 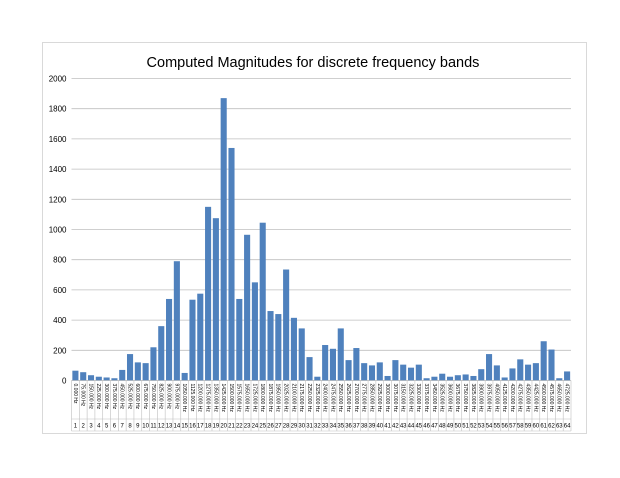 I want to click on category-index-label: 42, so click(x=395, y=427).